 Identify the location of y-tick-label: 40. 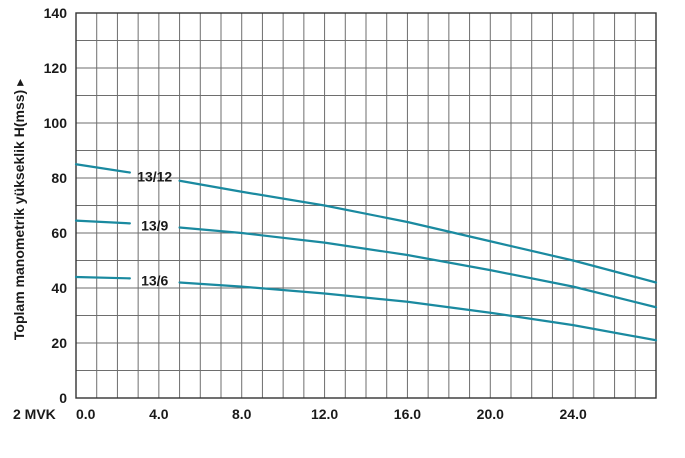
(59, 288).